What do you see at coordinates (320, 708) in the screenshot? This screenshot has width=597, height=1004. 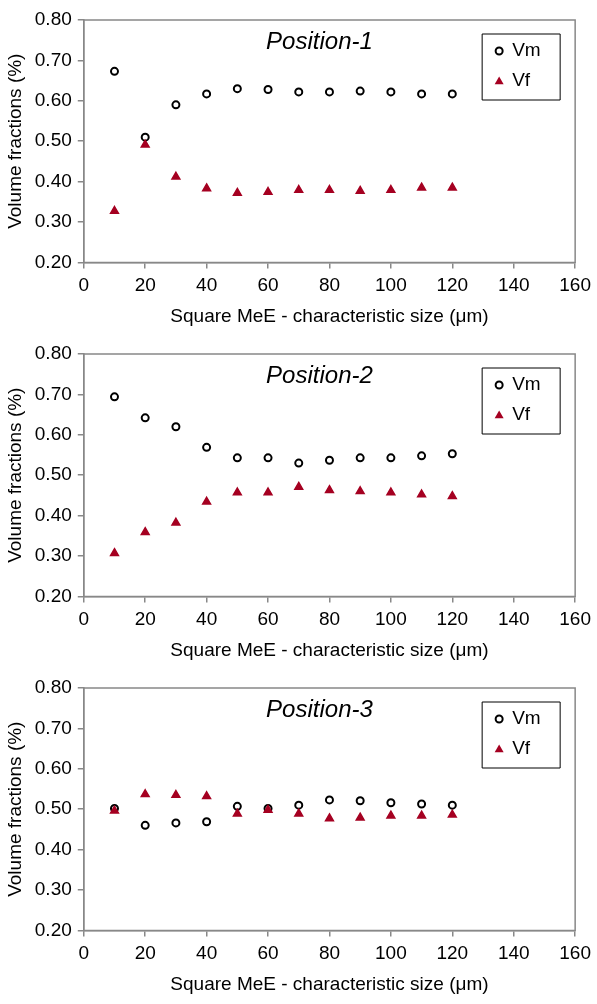 I see `chart-title: Position-3` at bounding box center [320, 708].